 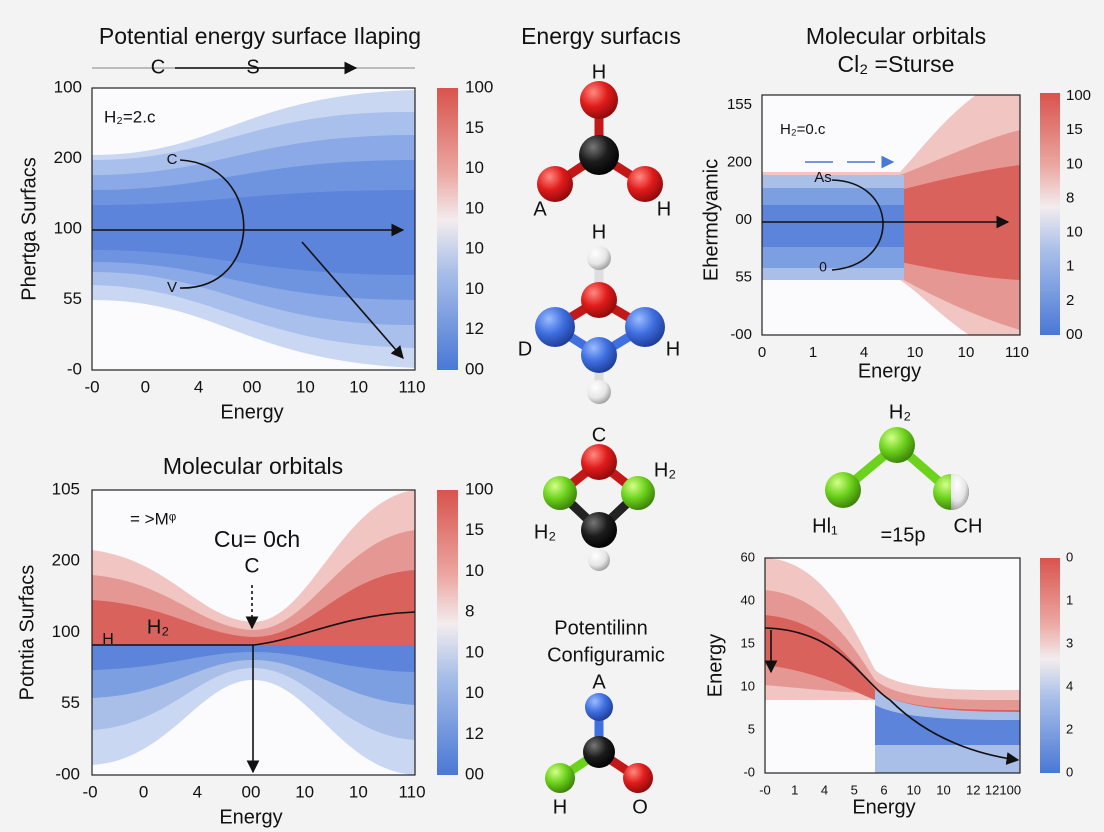 What do you see at coordinates (1069, 685) in the screenshot?
I see `colorbar-tick-label: 4` at bounding box center [1069, 685].